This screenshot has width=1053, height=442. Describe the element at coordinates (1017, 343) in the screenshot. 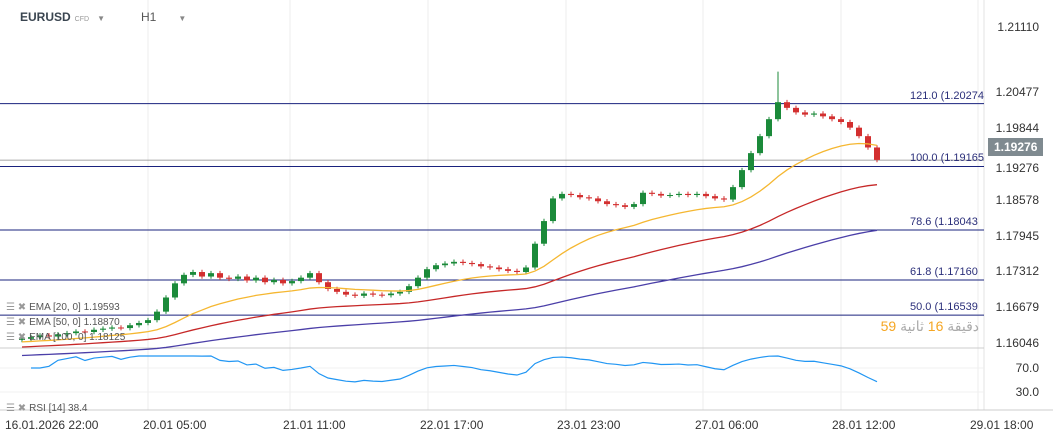

I see `price-tick: 1.16046` at that location.